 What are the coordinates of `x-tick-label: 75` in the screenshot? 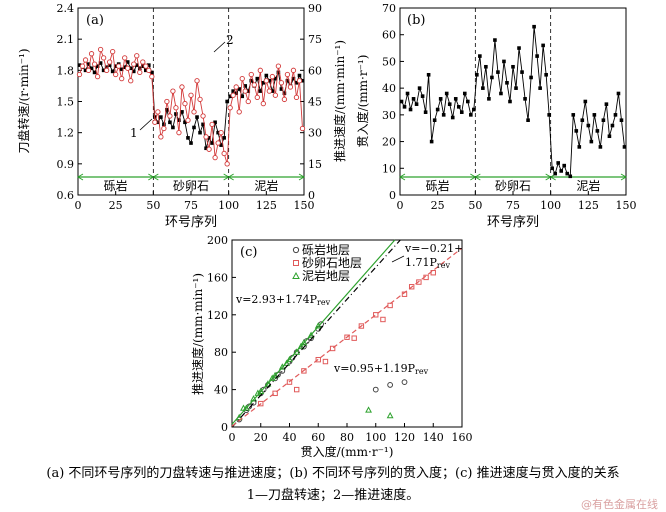 It's located at (191, 205).